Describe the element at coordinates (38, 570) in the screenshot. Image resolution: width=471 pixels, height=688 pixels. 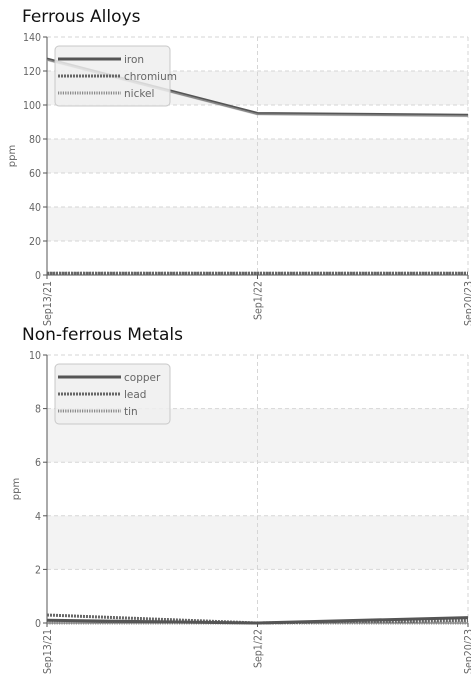
I see `y-tick-label: 2` at that location.